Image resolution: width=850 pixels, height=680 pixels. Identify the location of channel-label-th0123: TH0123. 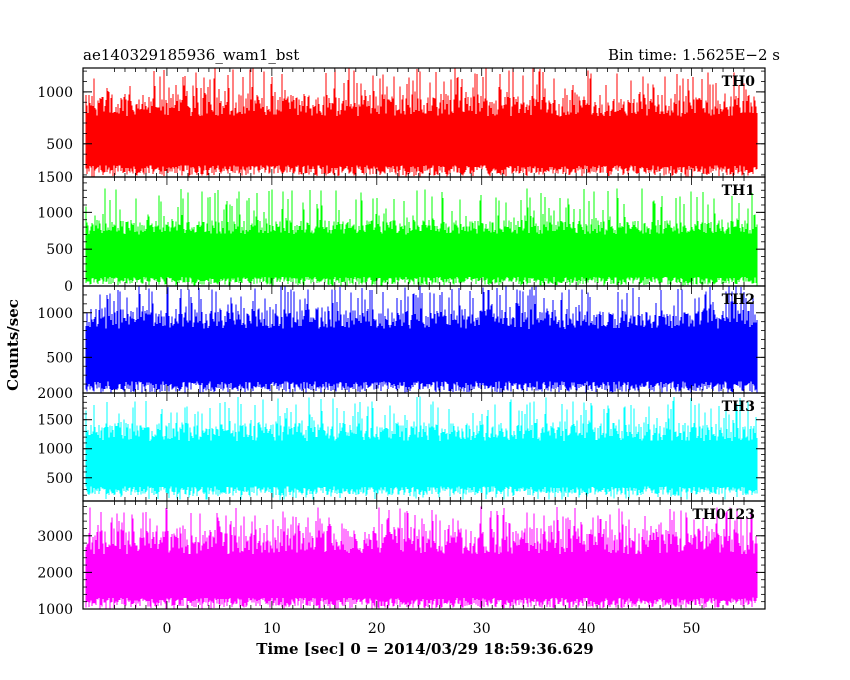
(723, 515).